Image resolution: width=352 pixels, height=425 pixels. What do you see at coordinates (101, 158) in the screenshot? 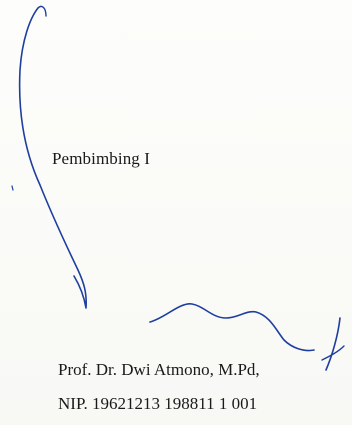
I see `advisor-role-label: Pembimbing I` at bounding box center [101, 158].